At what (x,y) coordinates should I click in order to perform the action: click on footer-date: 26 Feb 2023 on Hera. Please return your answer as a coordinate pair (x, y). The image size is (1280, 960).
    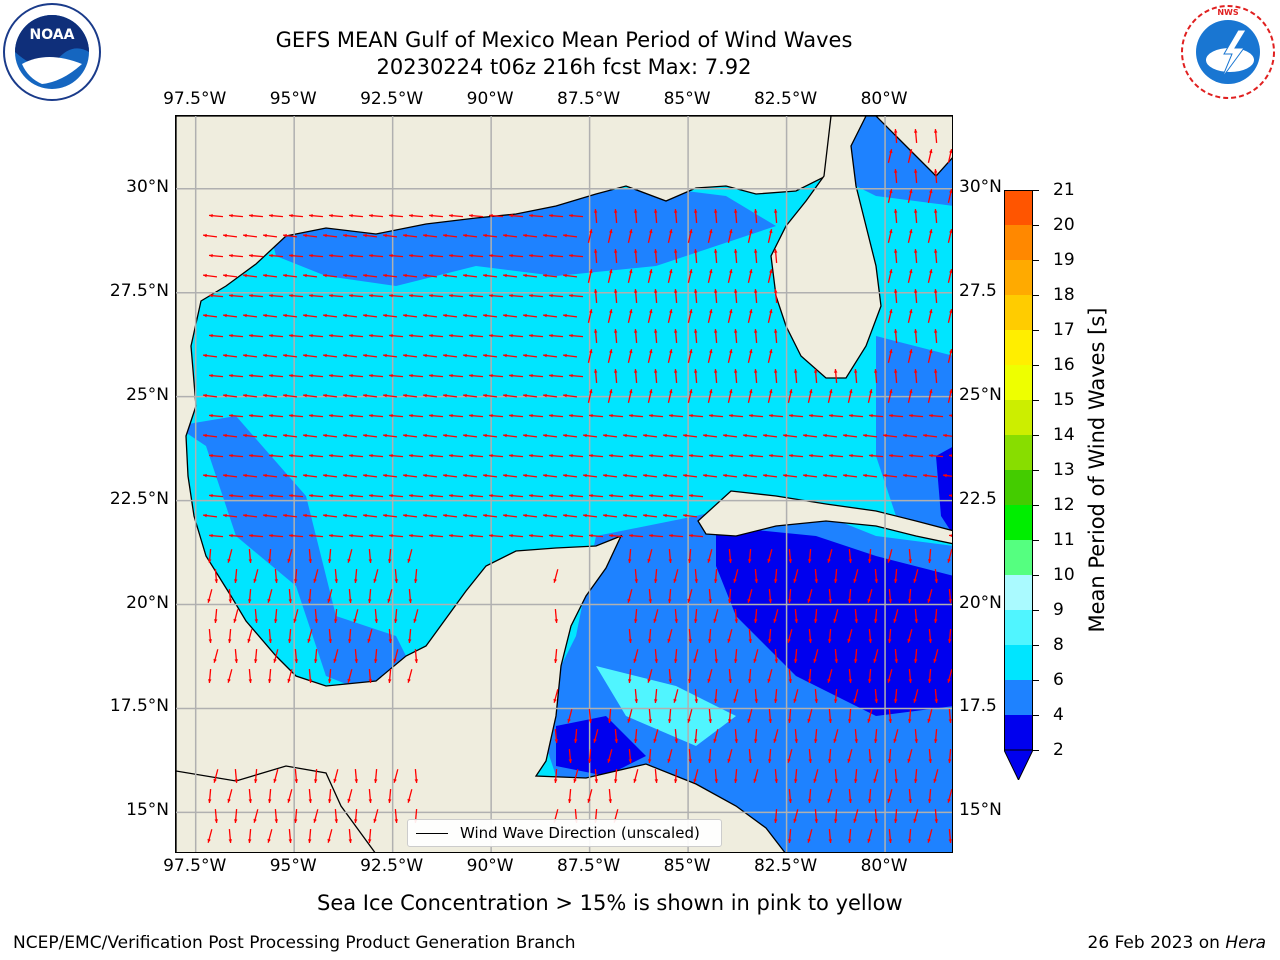
    Looking at the image, I should click on (1177, 943).